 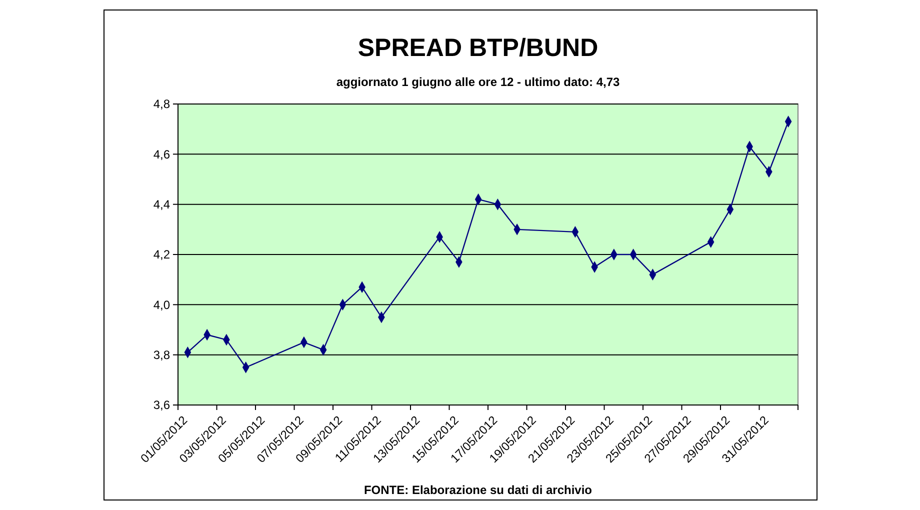 What do you see at coordinates (161, 405) in the screenshot?
I see `y-tick-label: 3,6` at bounding box center [161, 405].